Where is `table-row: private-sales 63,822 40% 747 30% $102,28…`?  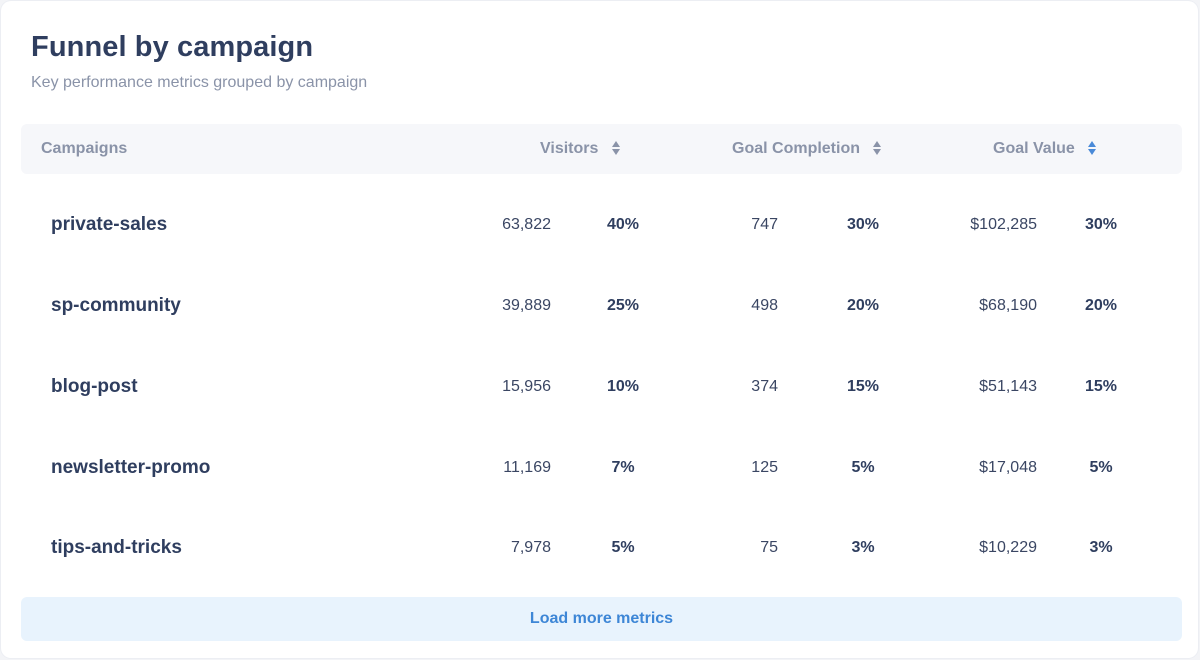 table-row: private-sales 63,822 40% 747 30% $102,28… is located at coordinates (601, 224).